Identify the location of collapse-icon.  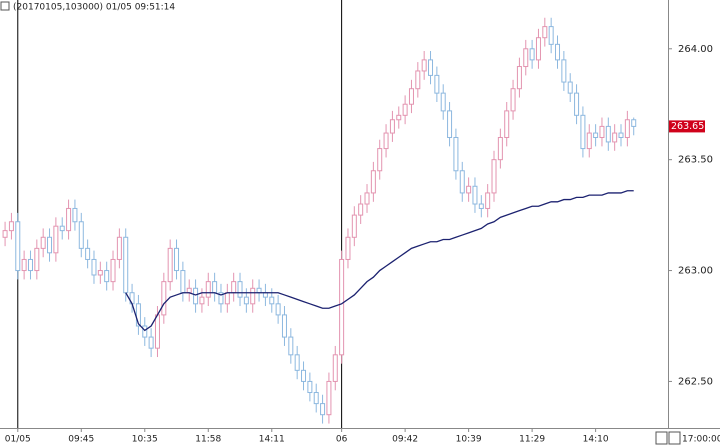
(5, 6).